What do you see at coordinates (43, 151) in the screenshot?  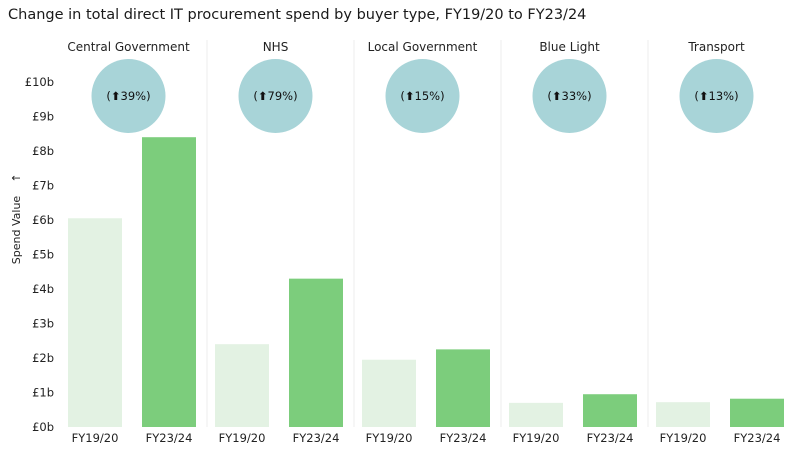 I see `y-tick-label: £8b` at bounding box center [43, 151].